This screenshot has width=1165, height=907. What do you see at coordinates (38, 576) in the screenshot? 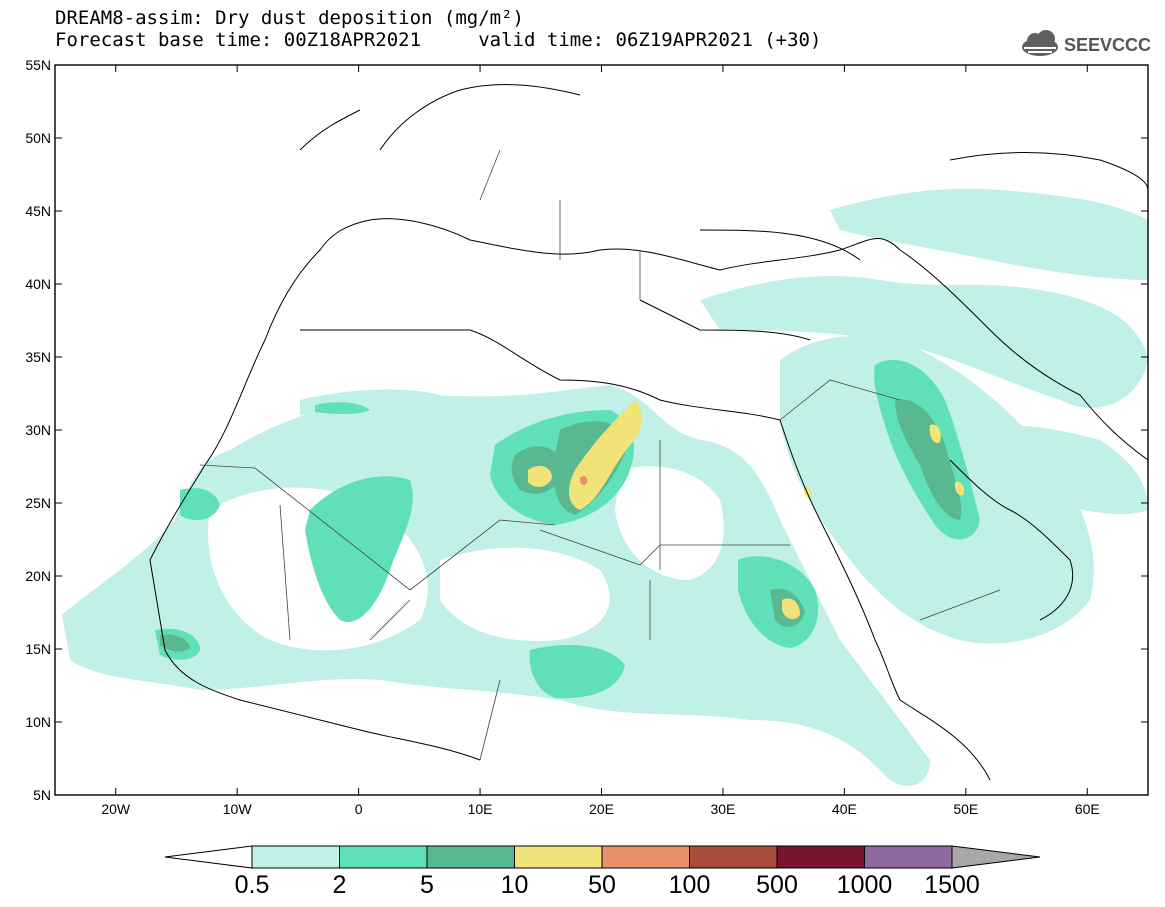
I see `lat-label: 20N` at bounding box center [38, 576].